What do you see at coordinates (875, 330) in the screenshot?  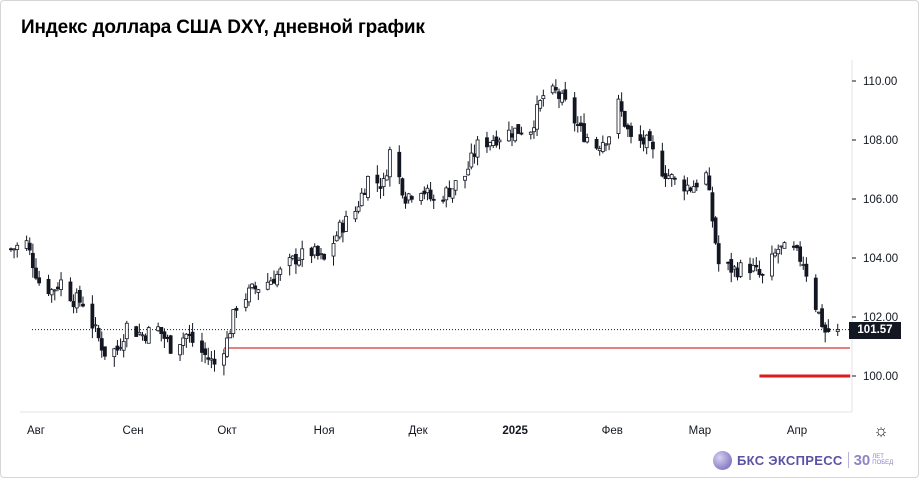 I see `last-price-label: 101.57` at bounding box center [875, 330].